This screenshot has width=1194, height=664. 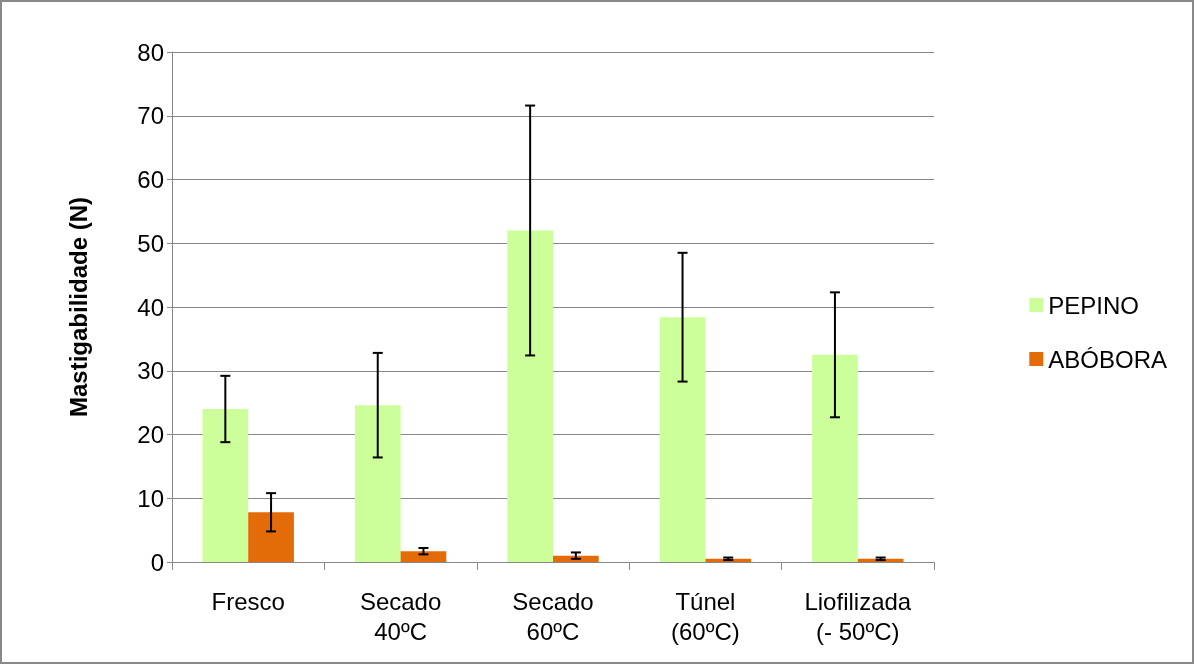 What do you see at coordinates (400, 616) in the screenshot?
I see `x-tick-label: Secado 40ºC` at bounding box center [400, 616].